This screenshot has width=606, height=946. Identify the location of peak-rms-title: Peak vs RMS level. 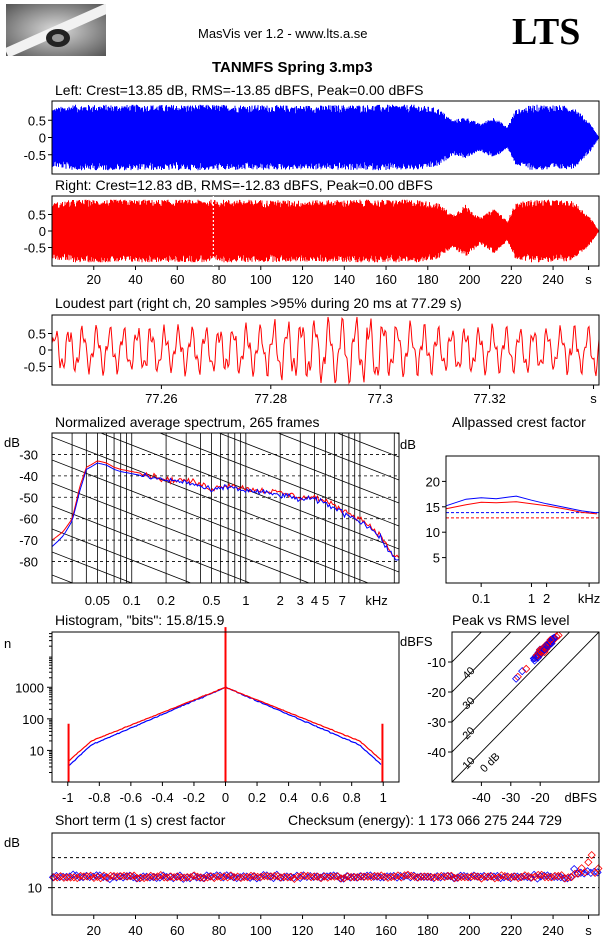
(511, 620).